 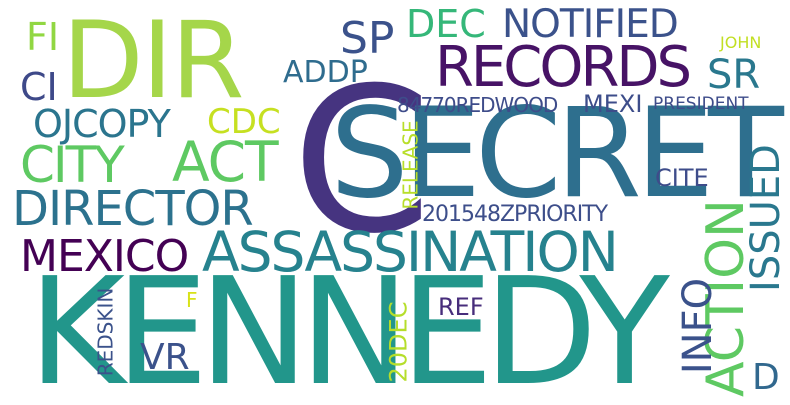 I want to click on word-84770redwood: 84770REDWOOD, so click(x=477, y=105).